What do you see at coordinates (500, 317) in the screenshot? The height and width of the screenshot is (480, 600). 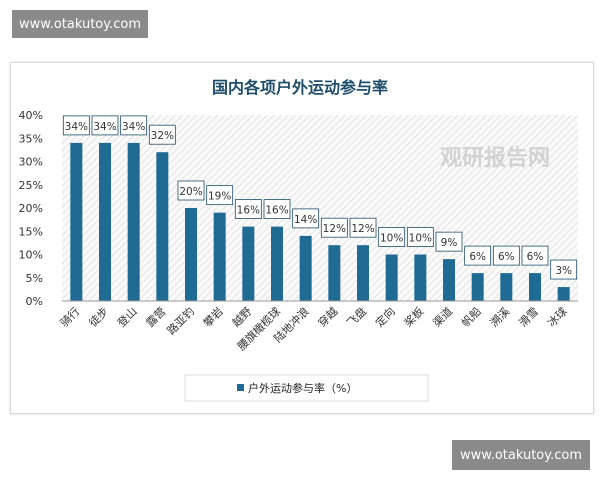 I see `x-tick-label: 溯溪` at bounding box center [500, 317].